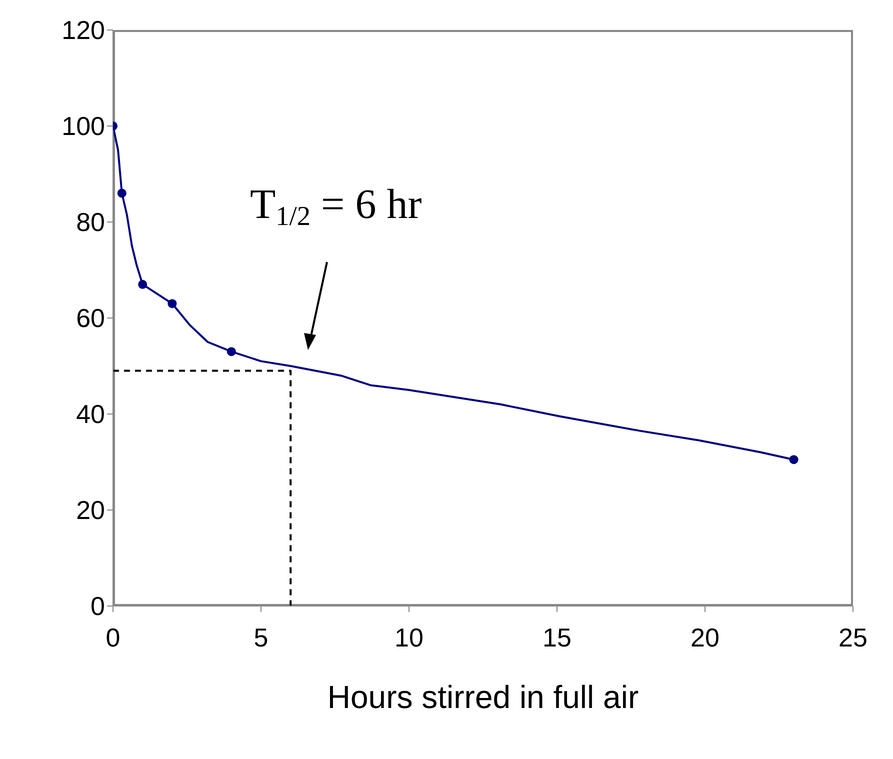  I want to click on y-tick-label: 0, so click(97, 606).